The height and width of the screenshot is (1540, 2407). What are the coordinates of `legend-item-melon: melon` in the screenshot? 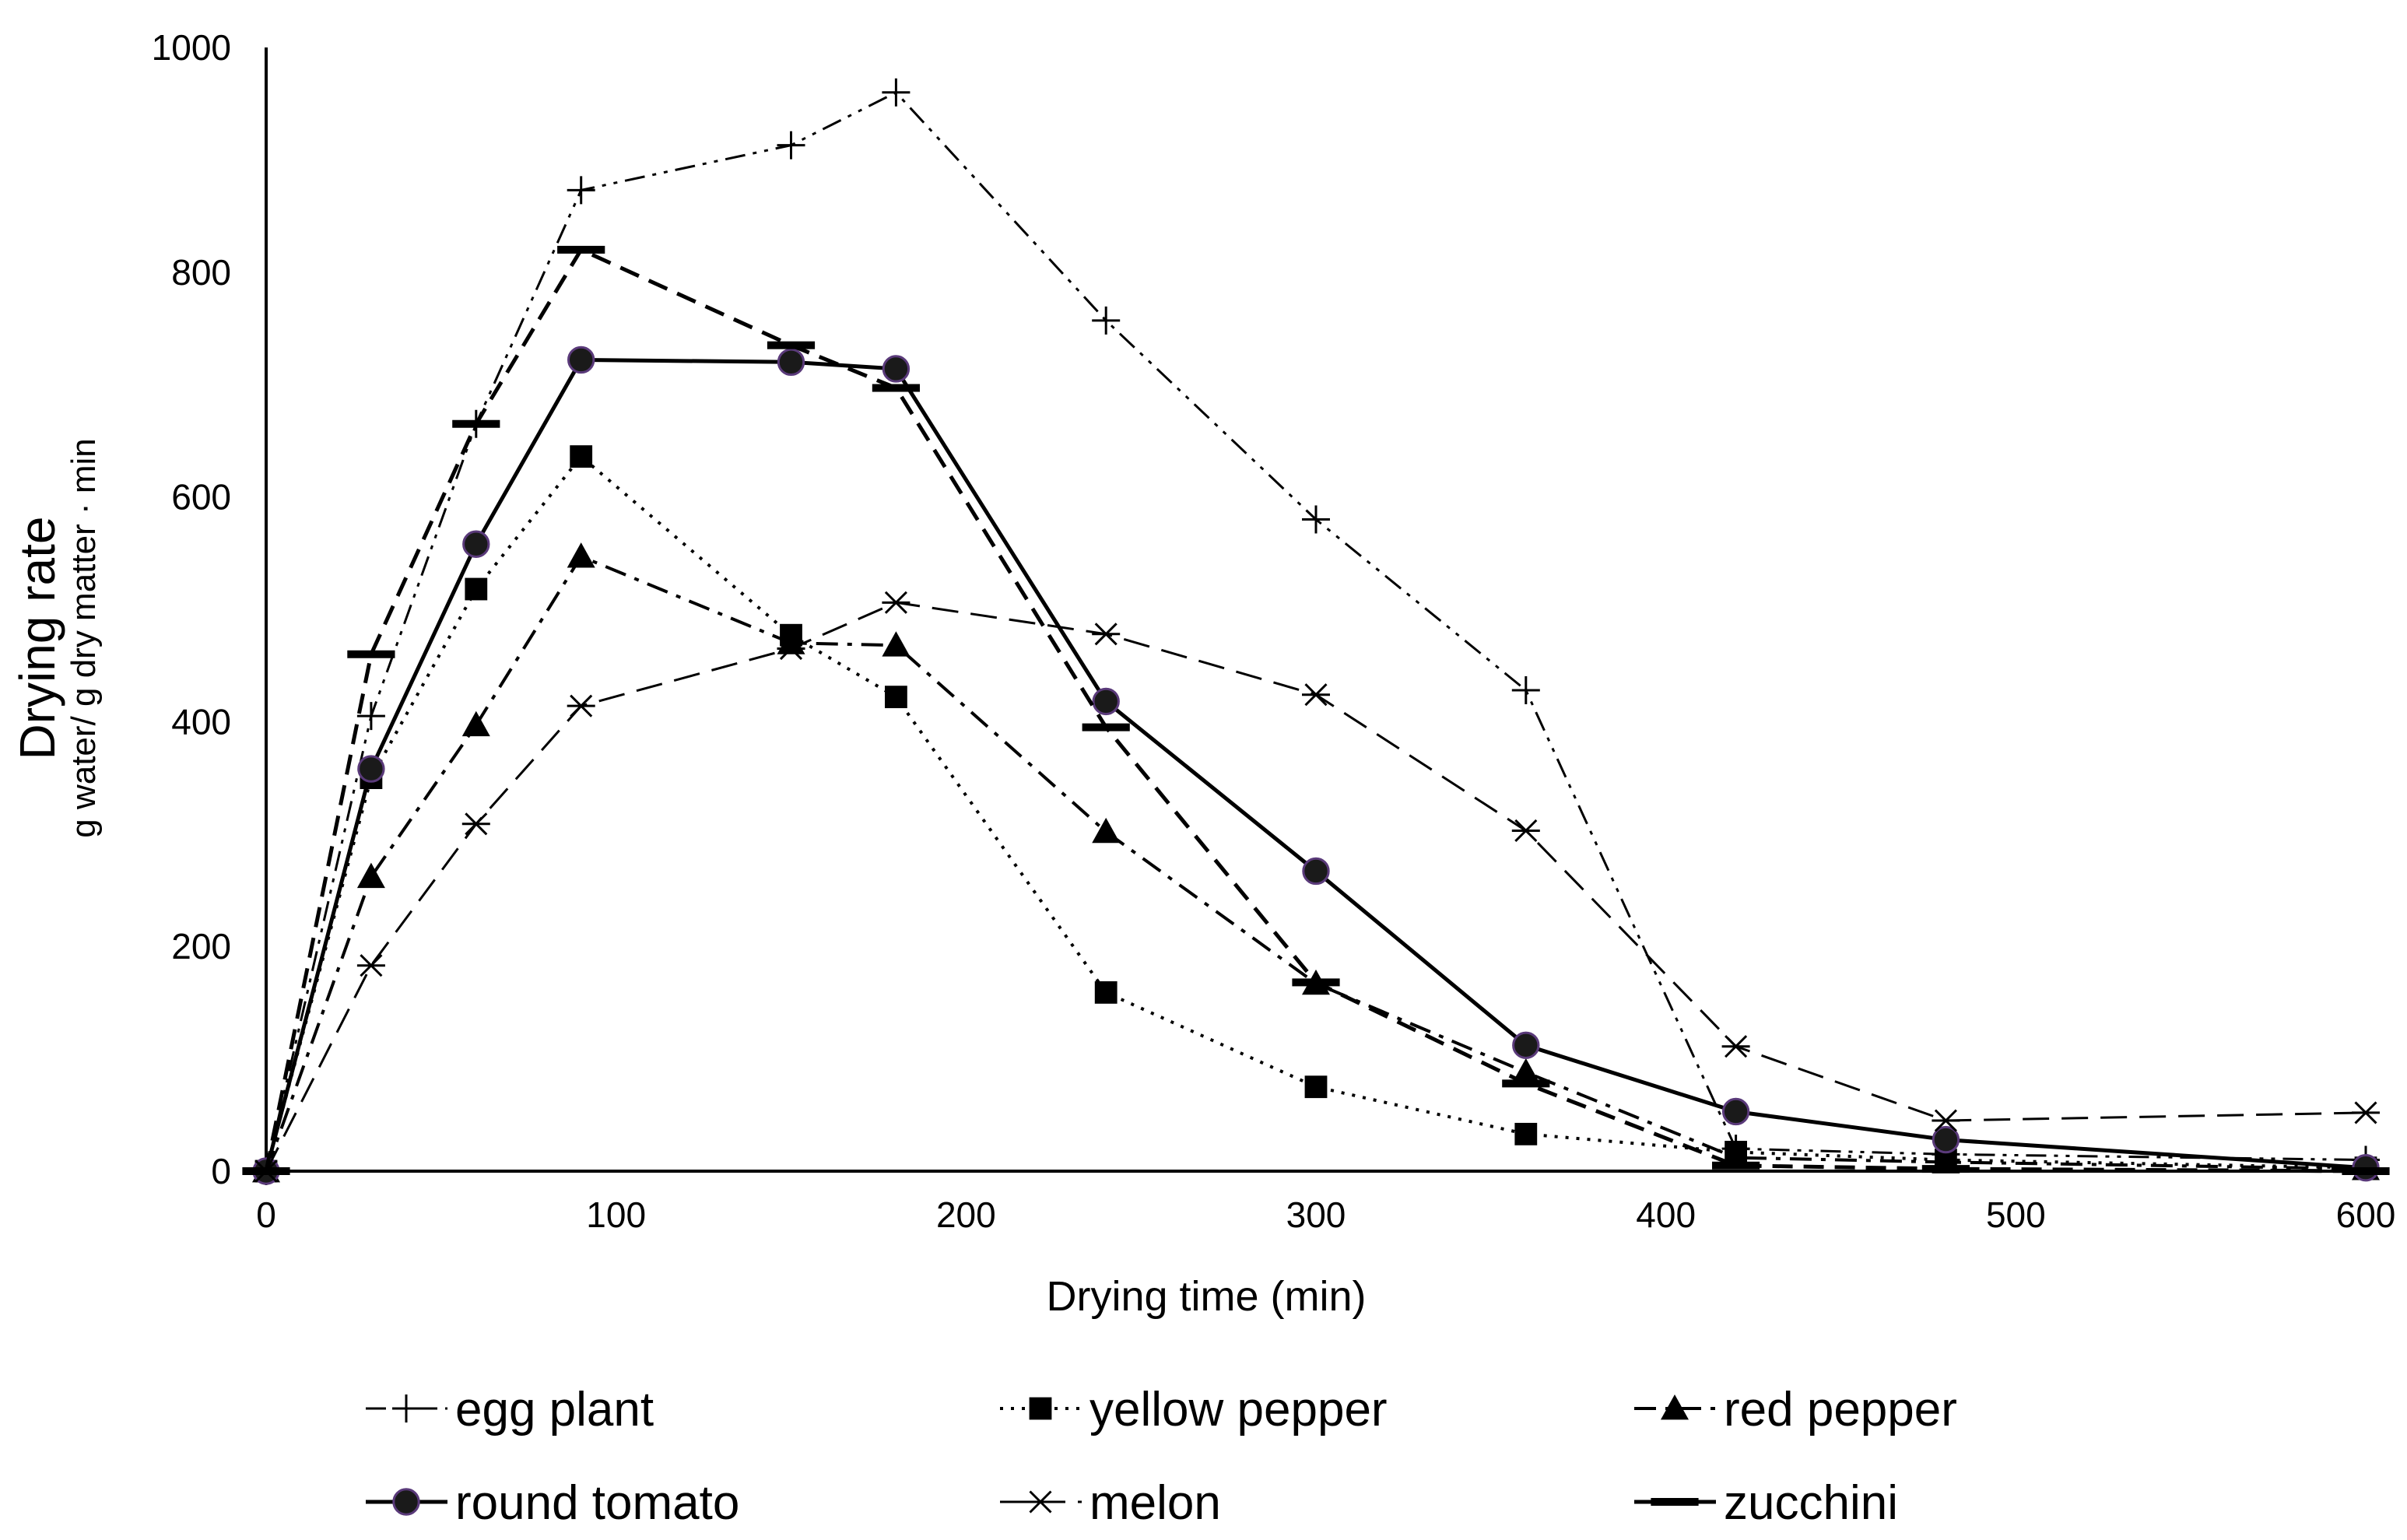 It's located at (1111, 1503).